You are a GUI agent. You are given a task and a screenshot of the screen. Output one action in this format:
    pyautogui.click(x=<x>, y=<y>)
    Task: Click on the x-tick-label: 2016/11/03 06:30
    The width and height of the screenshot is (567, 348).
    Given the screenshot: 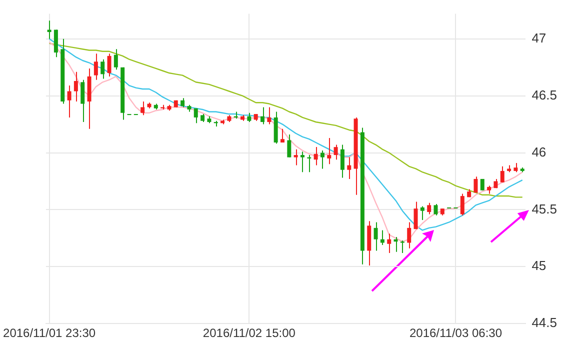 What is the action you would take?
    pyautogui.click(x=455, y=333)
    